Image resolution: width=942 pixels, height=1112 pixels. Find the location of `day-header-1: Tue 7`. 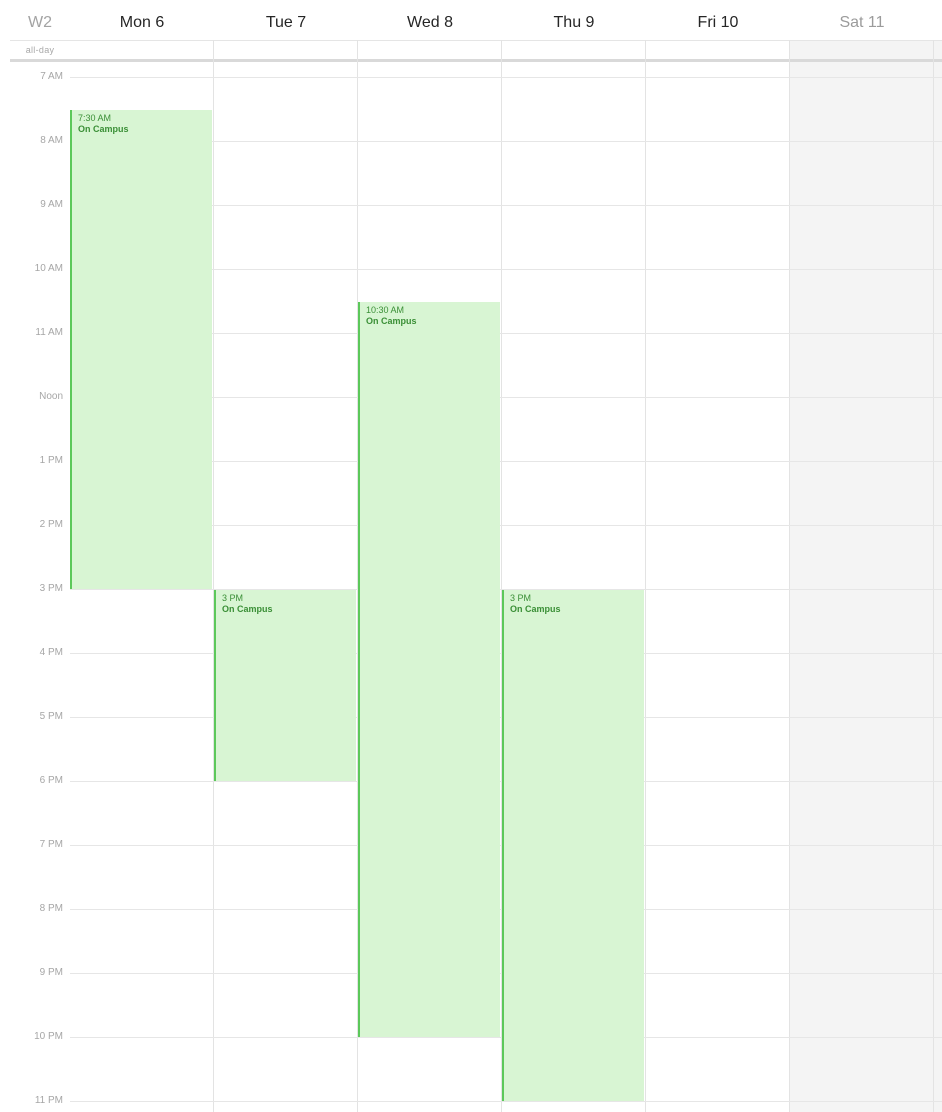

day-header-1: Tue 7 is located at coordinates (286, 22).